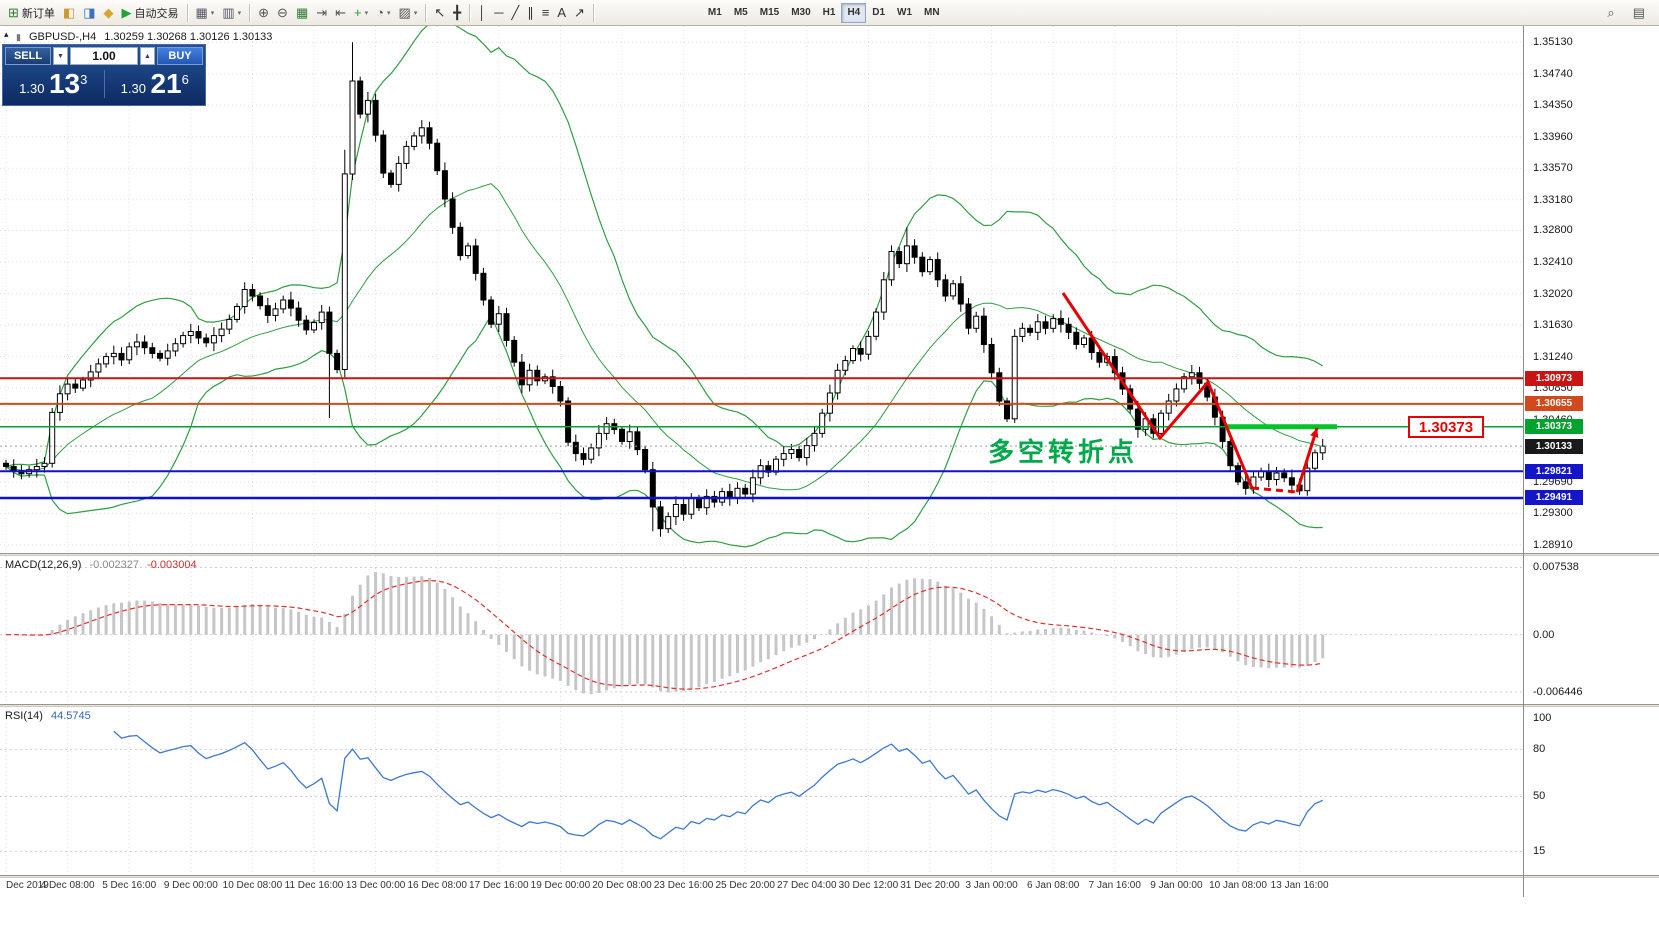 This screenshot has width=1659, height=949. I want to click on text-icon: A, so click(562, 12).